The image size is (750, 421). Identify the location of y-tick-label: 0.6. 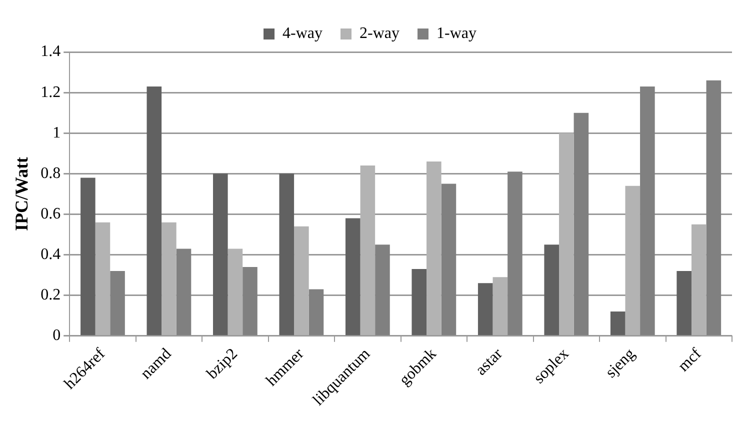
(50, 213).